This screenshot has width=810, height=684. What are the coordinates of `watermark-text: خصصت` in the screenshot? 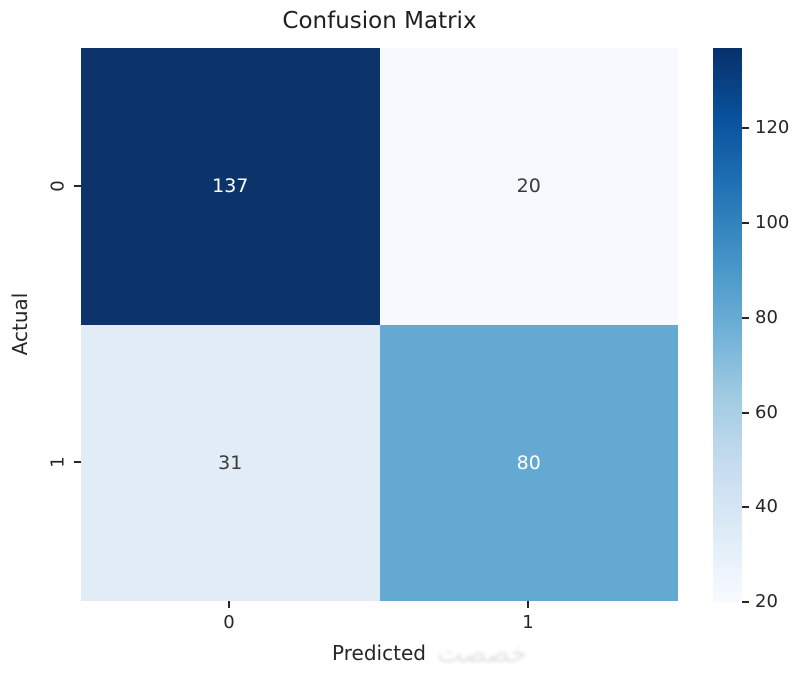 It's located at (482, 653).